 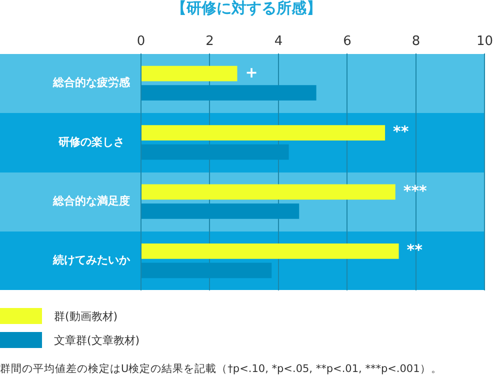 I want to click on y-tick-label: 総合的な疲労感, so click(x=91, y=83).